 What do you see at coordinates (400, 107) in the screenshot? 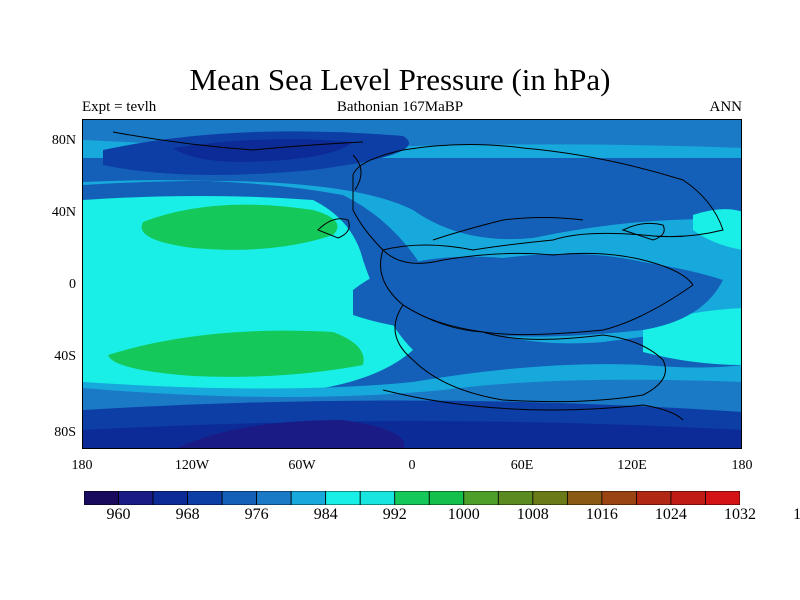
I see `period-label: Bathonian 167MaBP` at bounding box center [400, 107].